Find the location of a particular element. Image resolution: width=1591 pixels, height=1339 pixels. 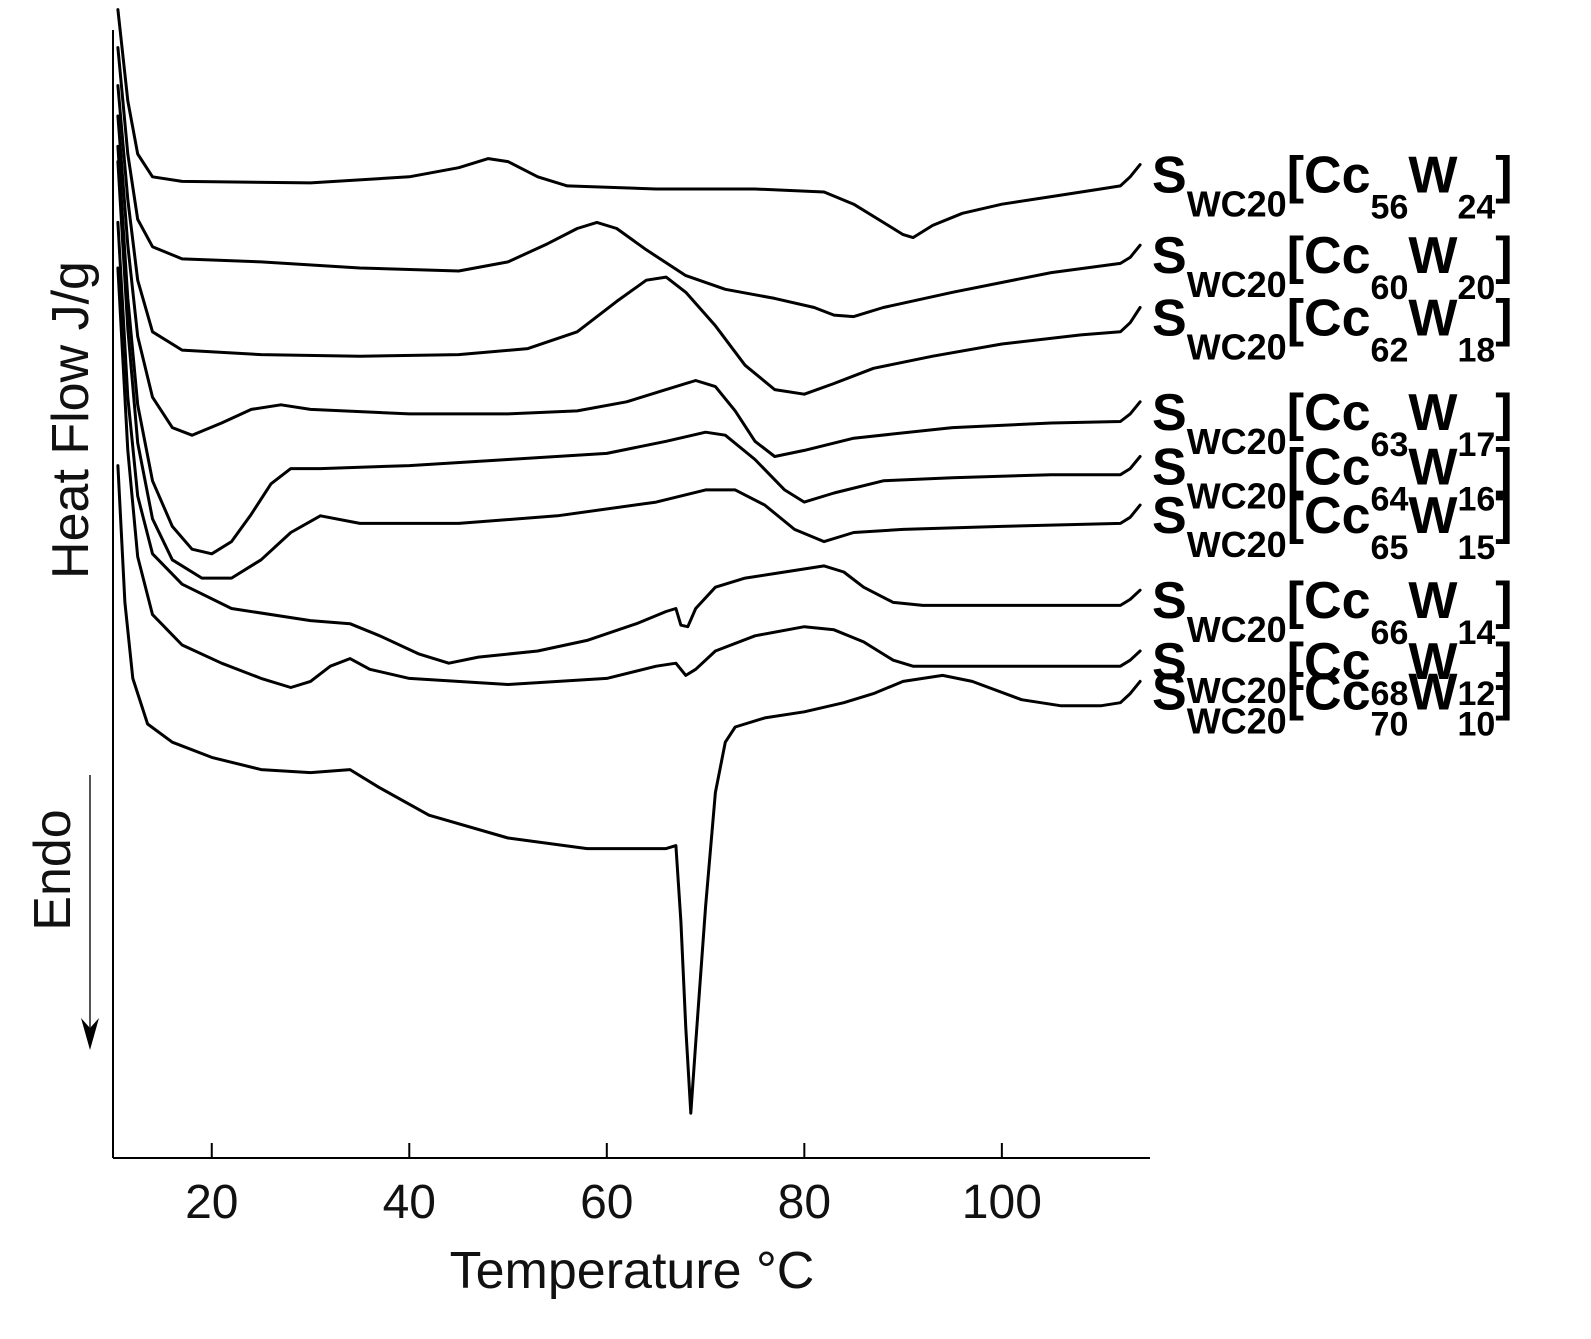

x-tick-label: 100 is located at coordinates (1002, 1202).